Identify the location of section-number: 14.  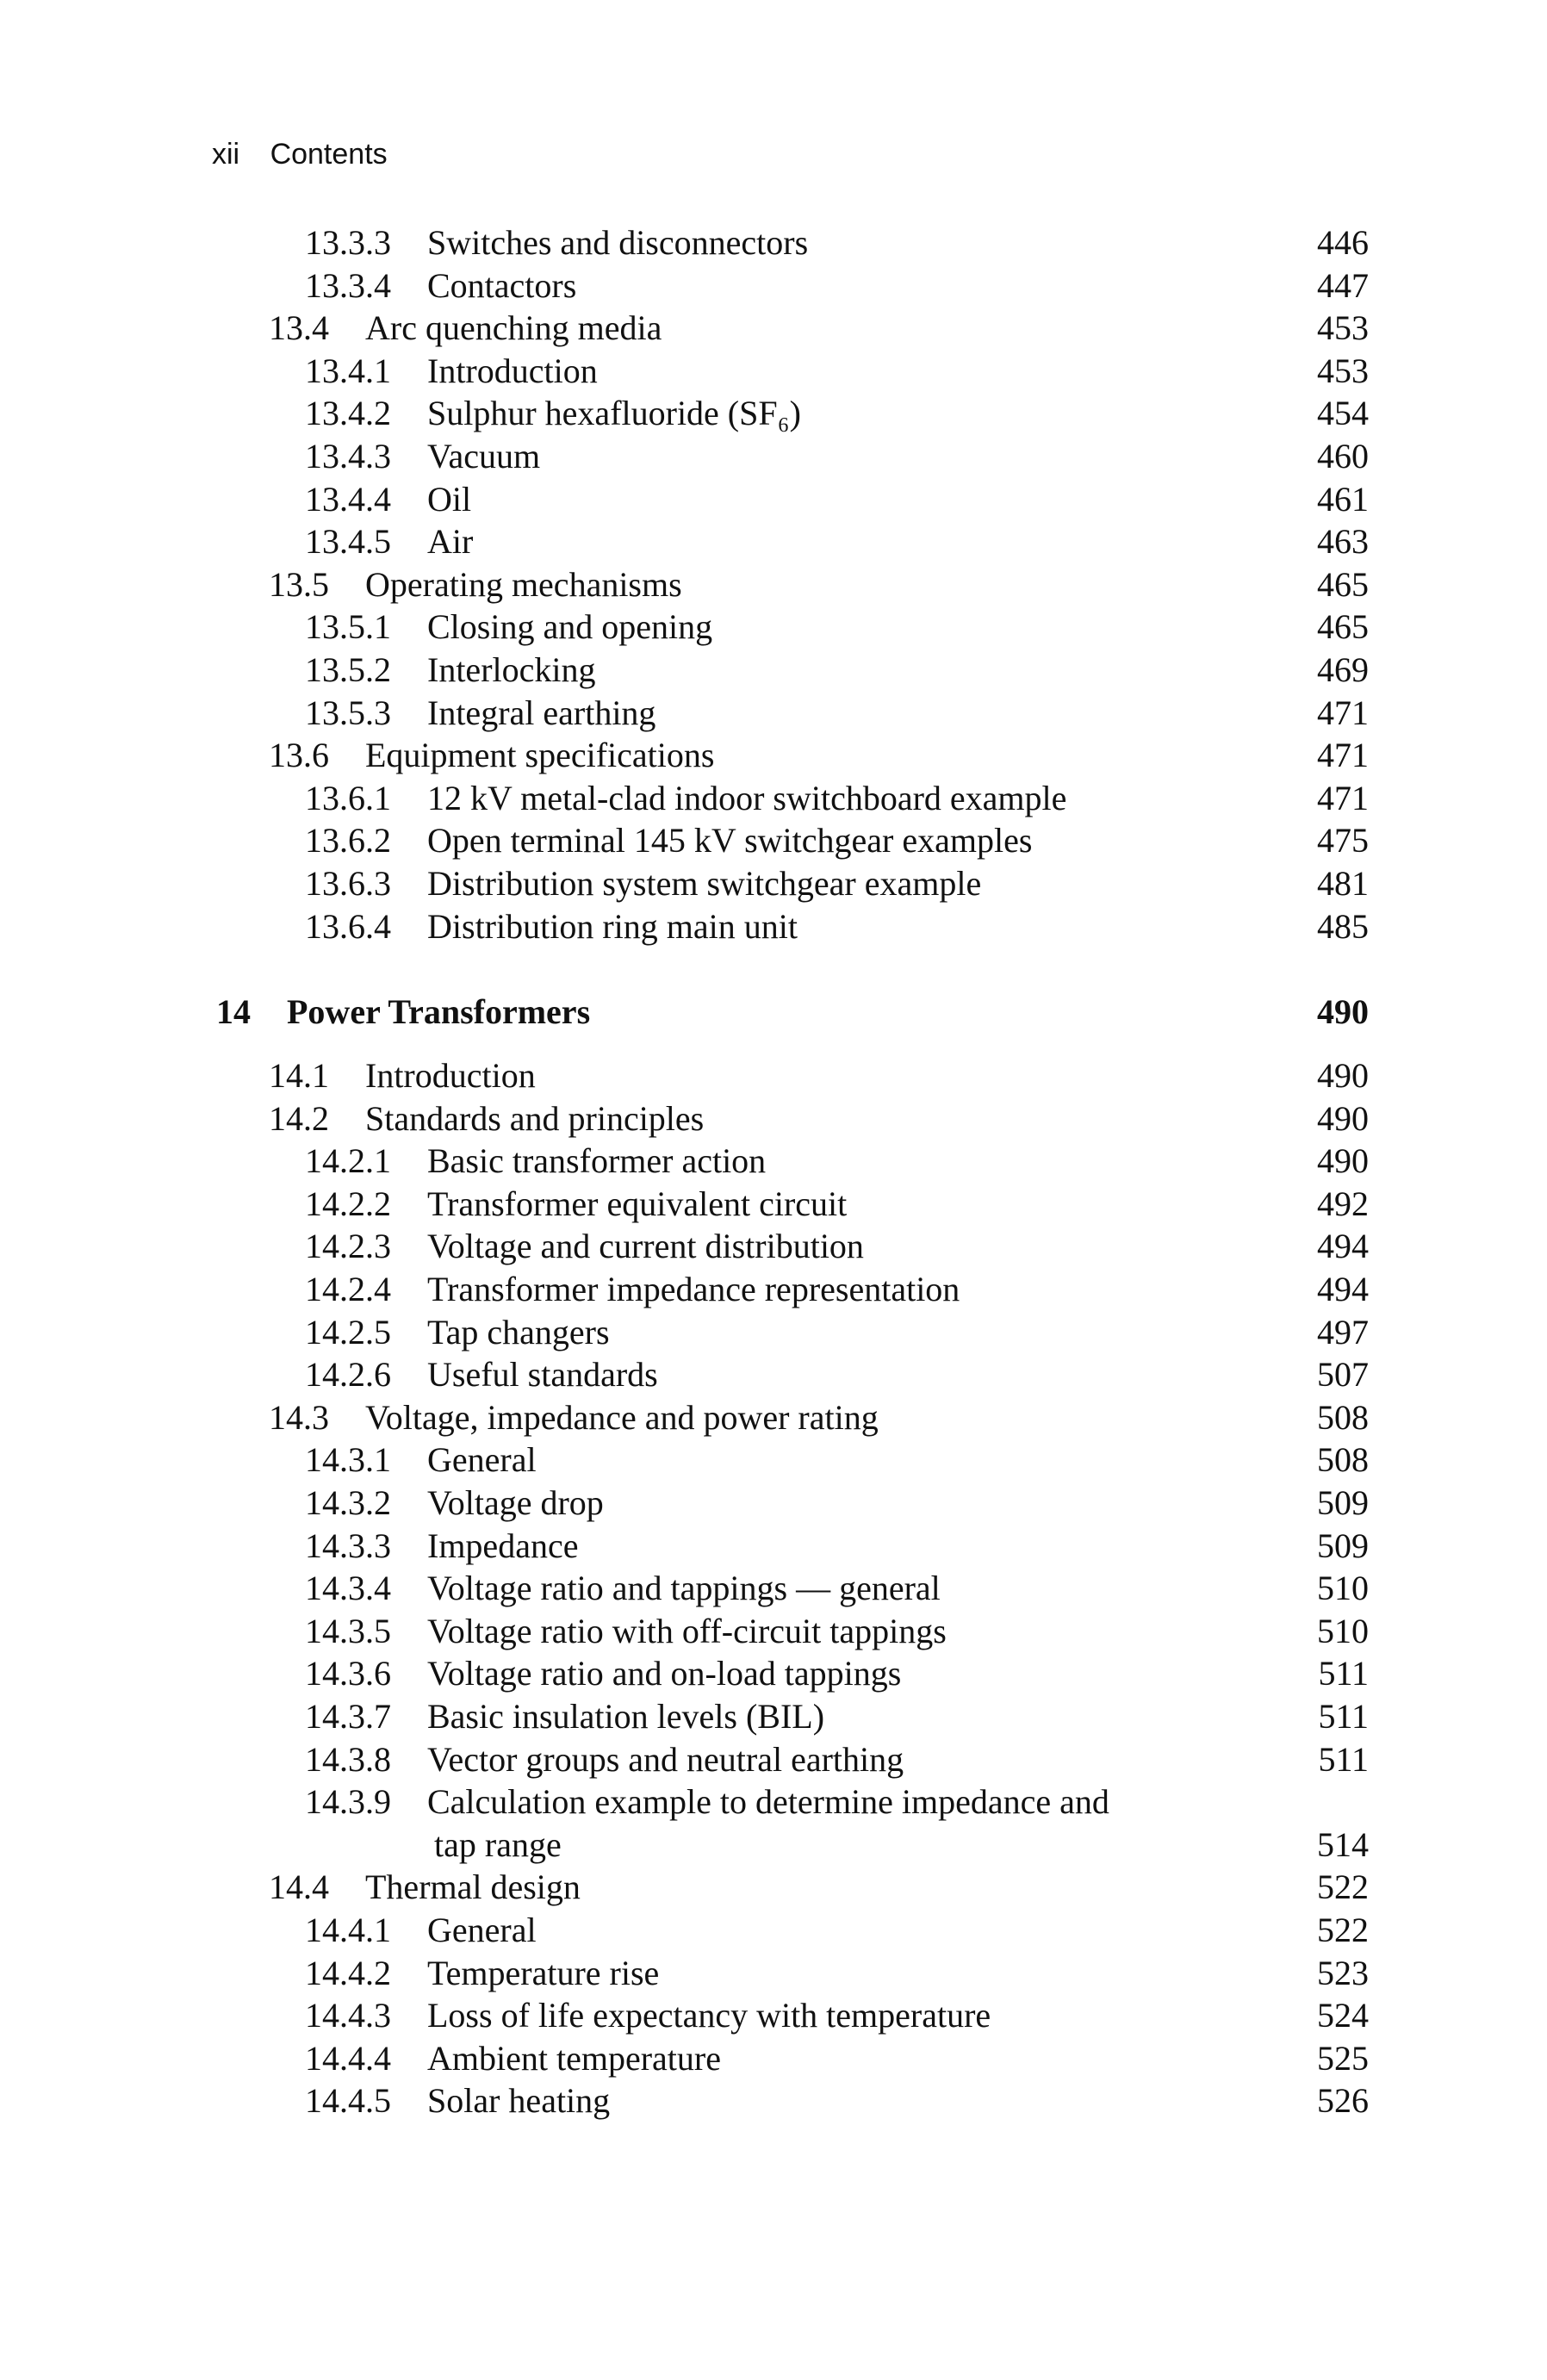
(234, 1012).